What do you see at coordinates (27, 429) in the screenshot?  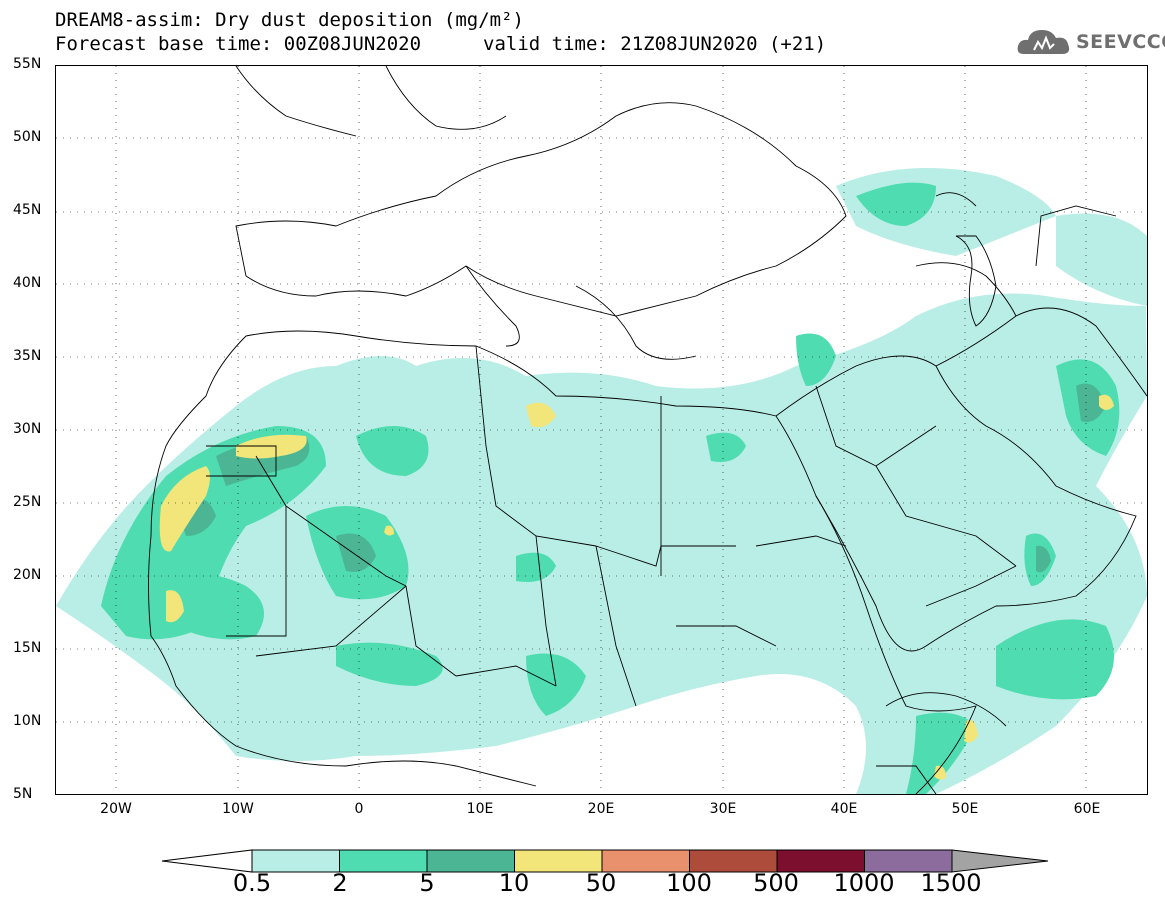 I see `lat-label: 30N` at bounding box center [27, 429].